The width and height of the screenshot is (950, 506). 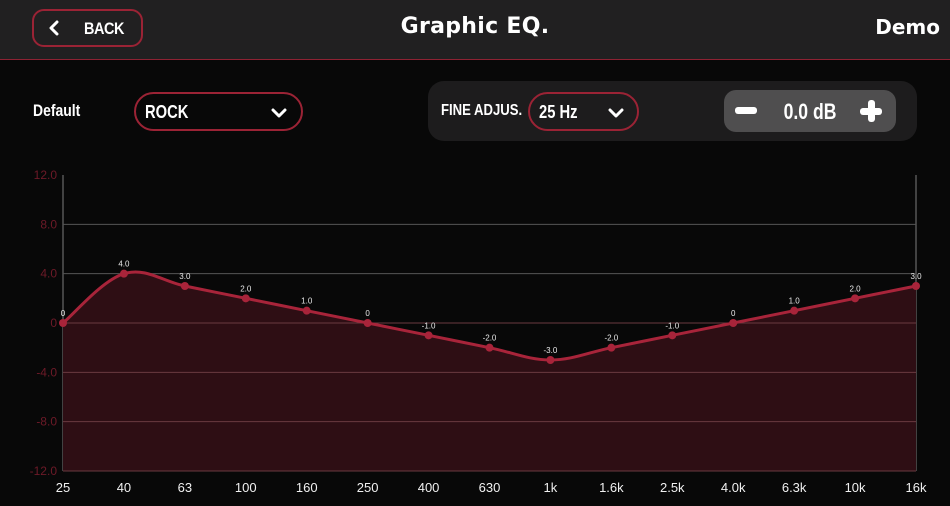 What do you see at coordinates (48, 224) in the screenshot?
I see `svg-text: 8.0` at bounding box center [48, 224].